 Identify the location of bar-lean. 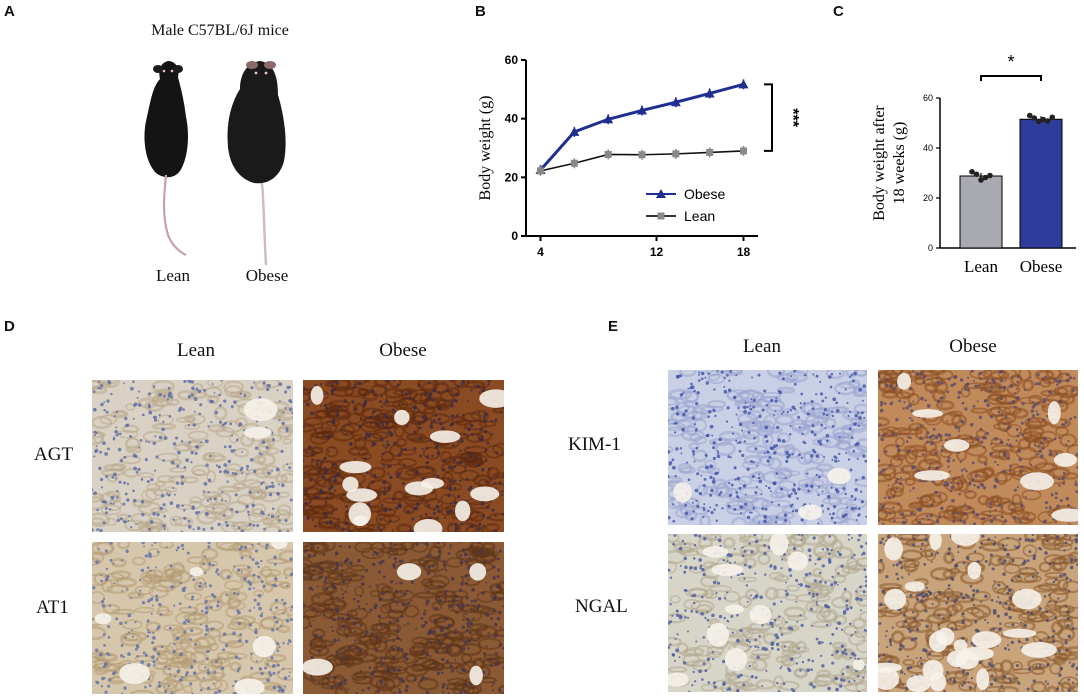
(981, 212).